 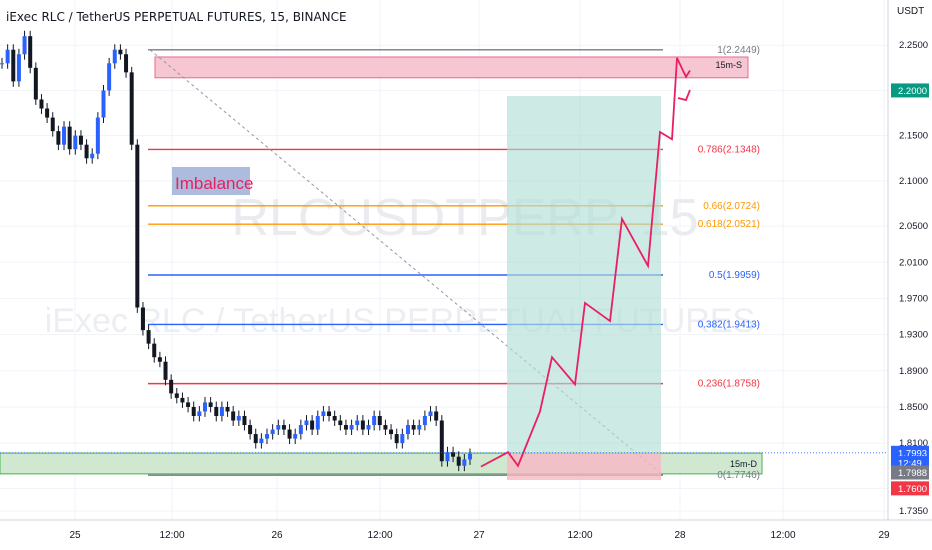 I want to click on imbalance-label: Imbalance, so click(x=214, y=183).